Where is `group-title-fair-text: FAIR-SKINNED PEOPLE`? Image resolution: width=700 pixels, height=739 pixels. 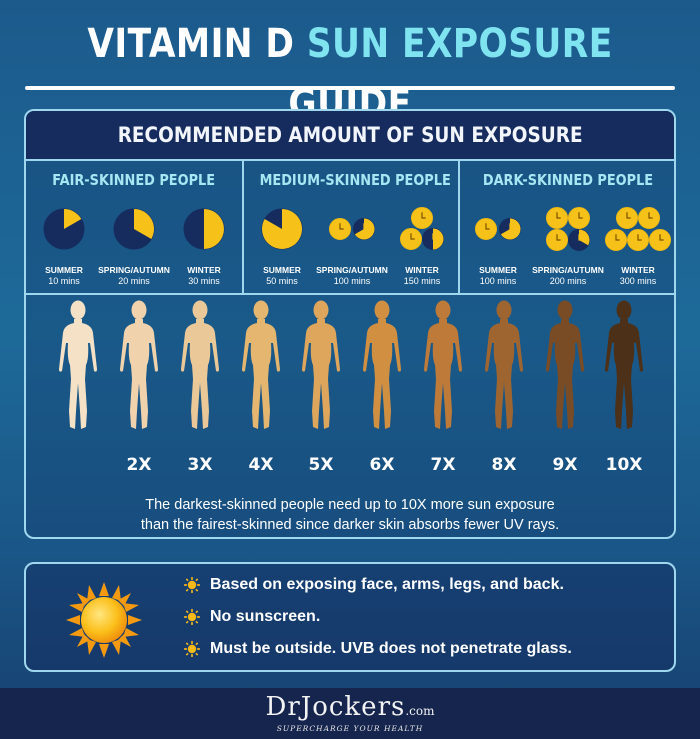 group-title-fair-text: FAIR-SKINNED PEOPLE is located at coordinates (134, 180).